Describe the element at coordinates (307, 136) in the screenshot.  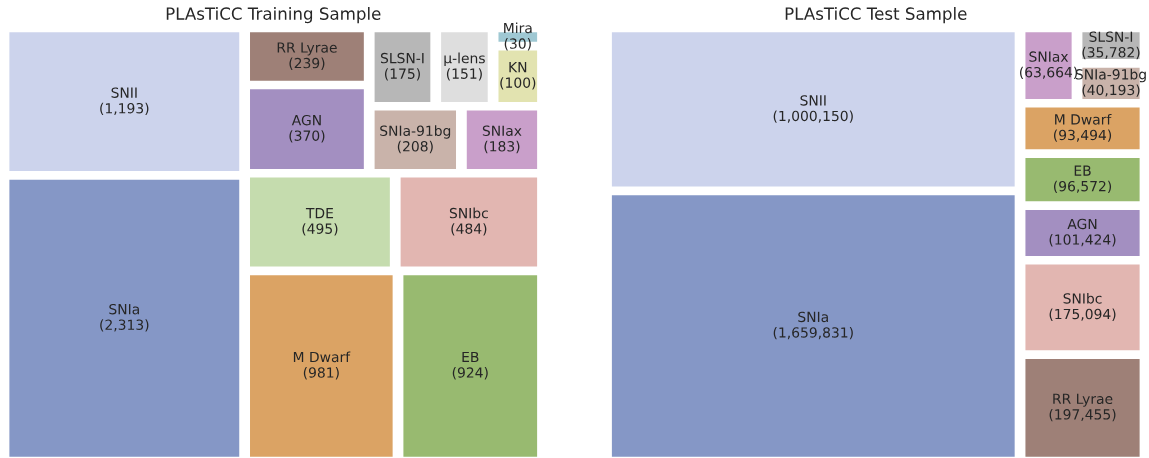
I see `data-label: (370)` at that location.